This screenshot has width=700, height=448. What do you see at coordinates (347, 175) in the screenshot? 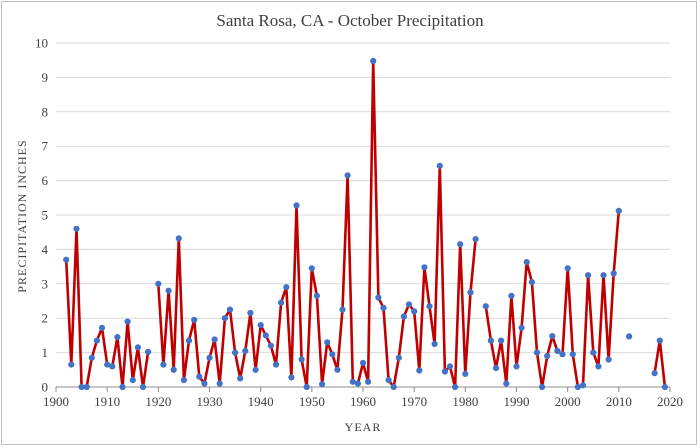
I see `data-point-1957` at bounding box center [347, 175].